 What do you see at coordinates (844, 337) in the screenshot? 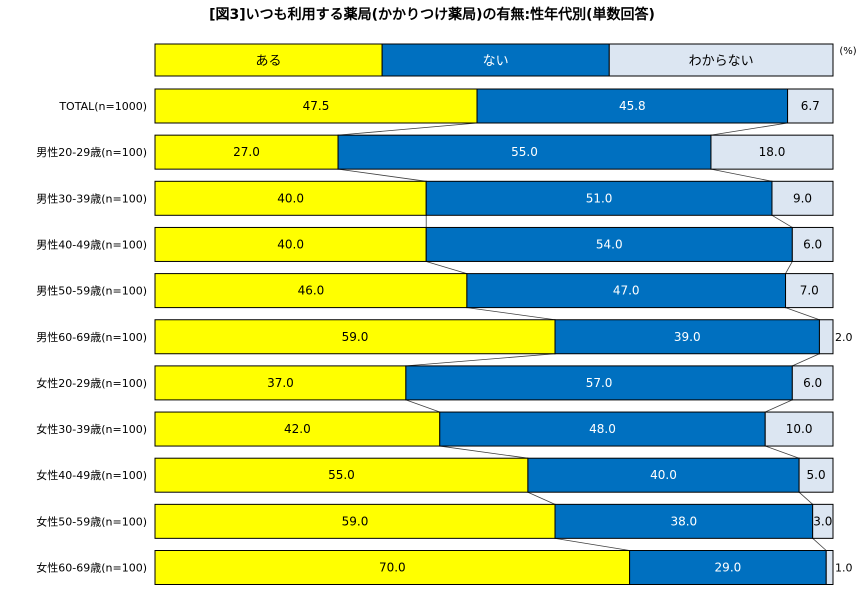
I see `data-label: 2.0` at bounding box center [844, 337].